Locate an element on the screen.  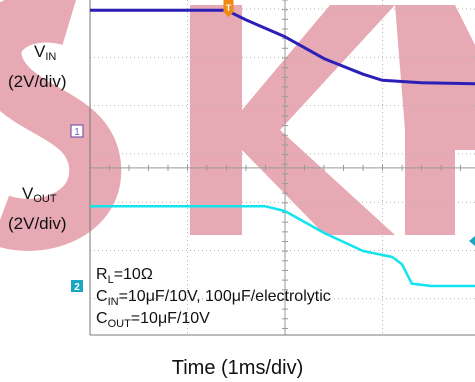
ch2-ground-marker is located at coordinates (77, 286).